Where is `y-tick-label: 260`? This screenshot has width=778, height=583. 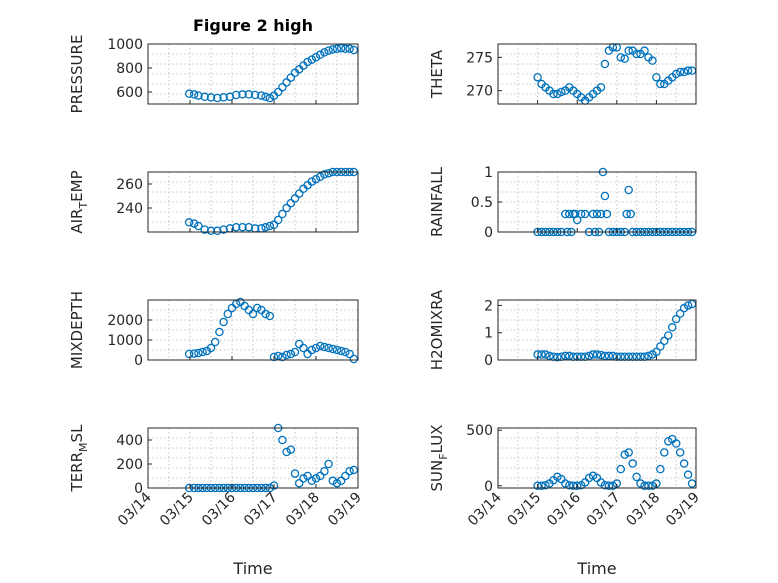
y-tick-label: 260 is located at coordinates (129, 185).